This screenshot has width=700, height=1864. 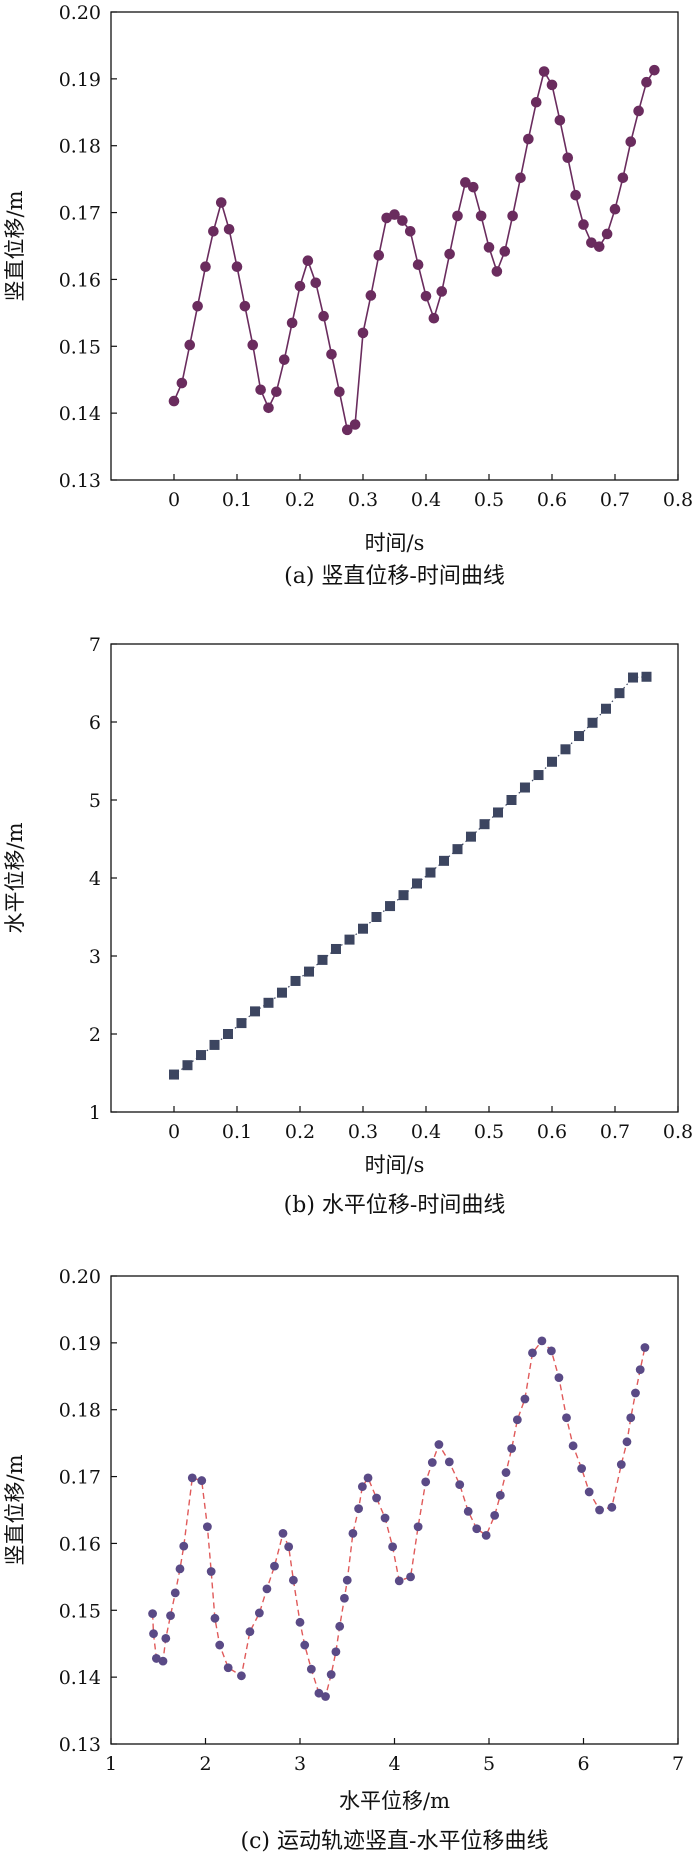 What do you see at coordinates (395, 1205) in the screenshot?
I see `chart-caption: (b) 水平位移-时间曲线` at bounding box center [395, 1205].